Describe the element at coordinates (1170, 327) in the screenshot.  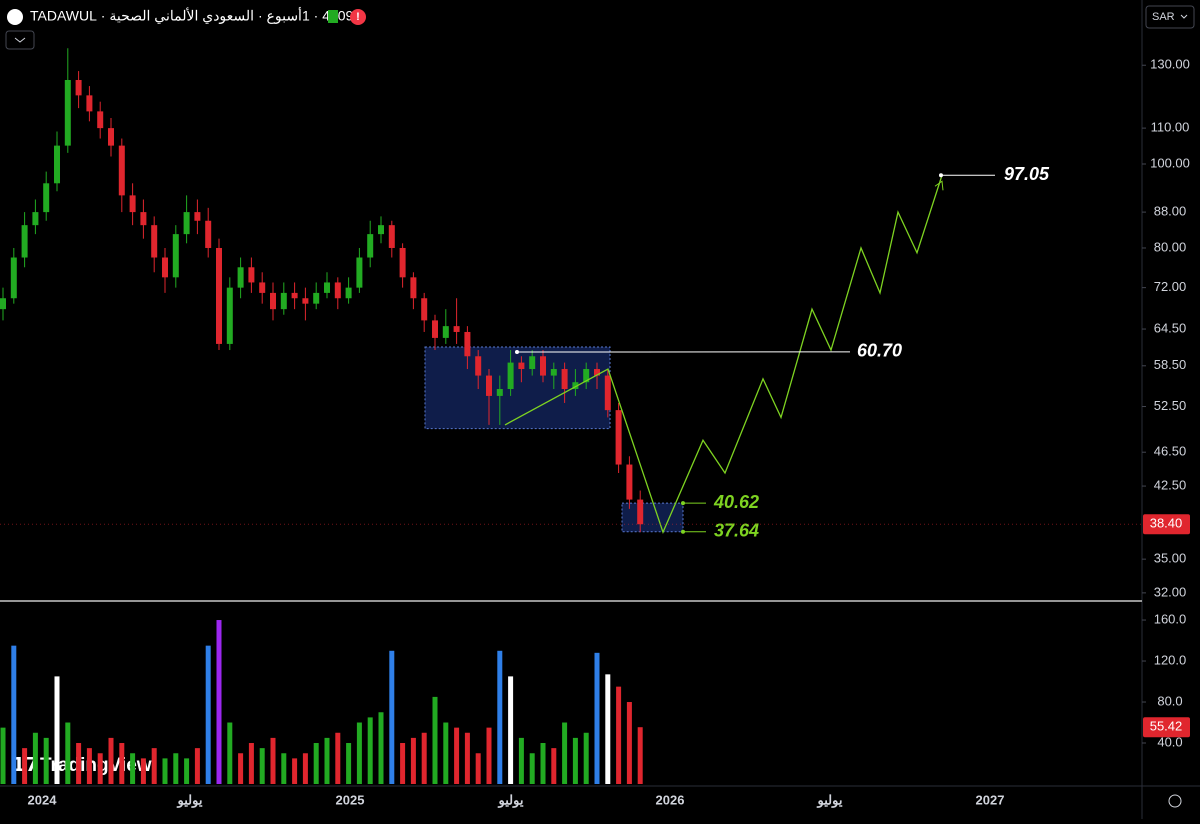
I see `y-tick-label: 64.50` at that location.